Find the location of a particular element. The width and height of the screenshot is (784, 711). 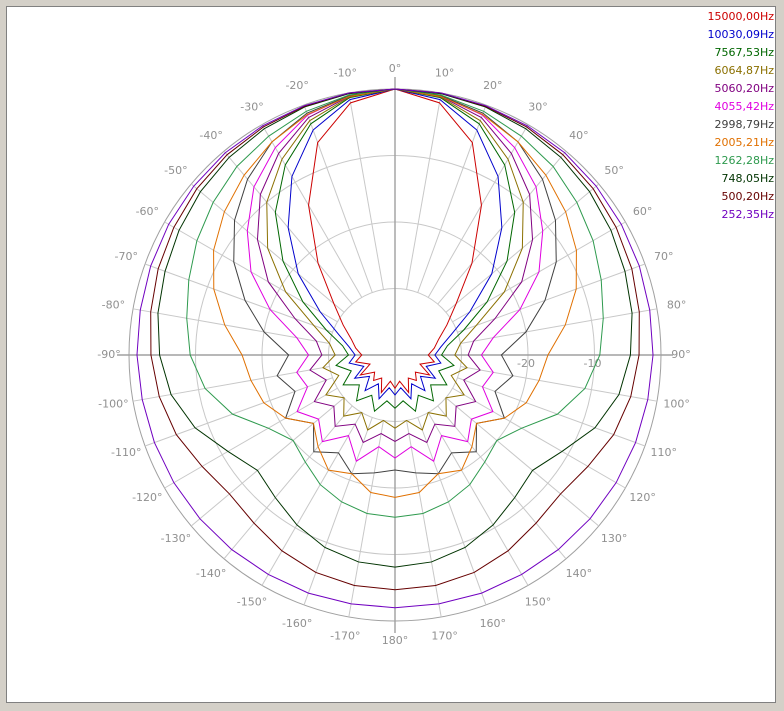

theta-tick-label: -50° is located at coordinates (175, 170).